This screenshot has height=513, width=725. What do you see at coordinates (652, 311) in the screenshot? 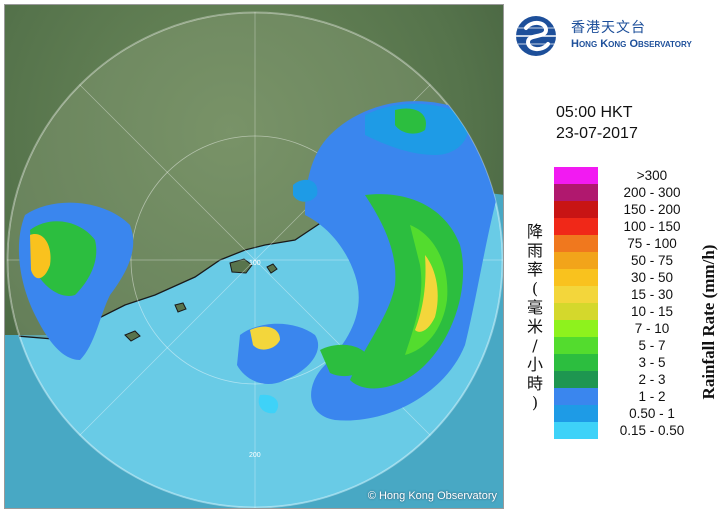
I see `legend-label: 10 - 15` at bounding box center [652, 311].